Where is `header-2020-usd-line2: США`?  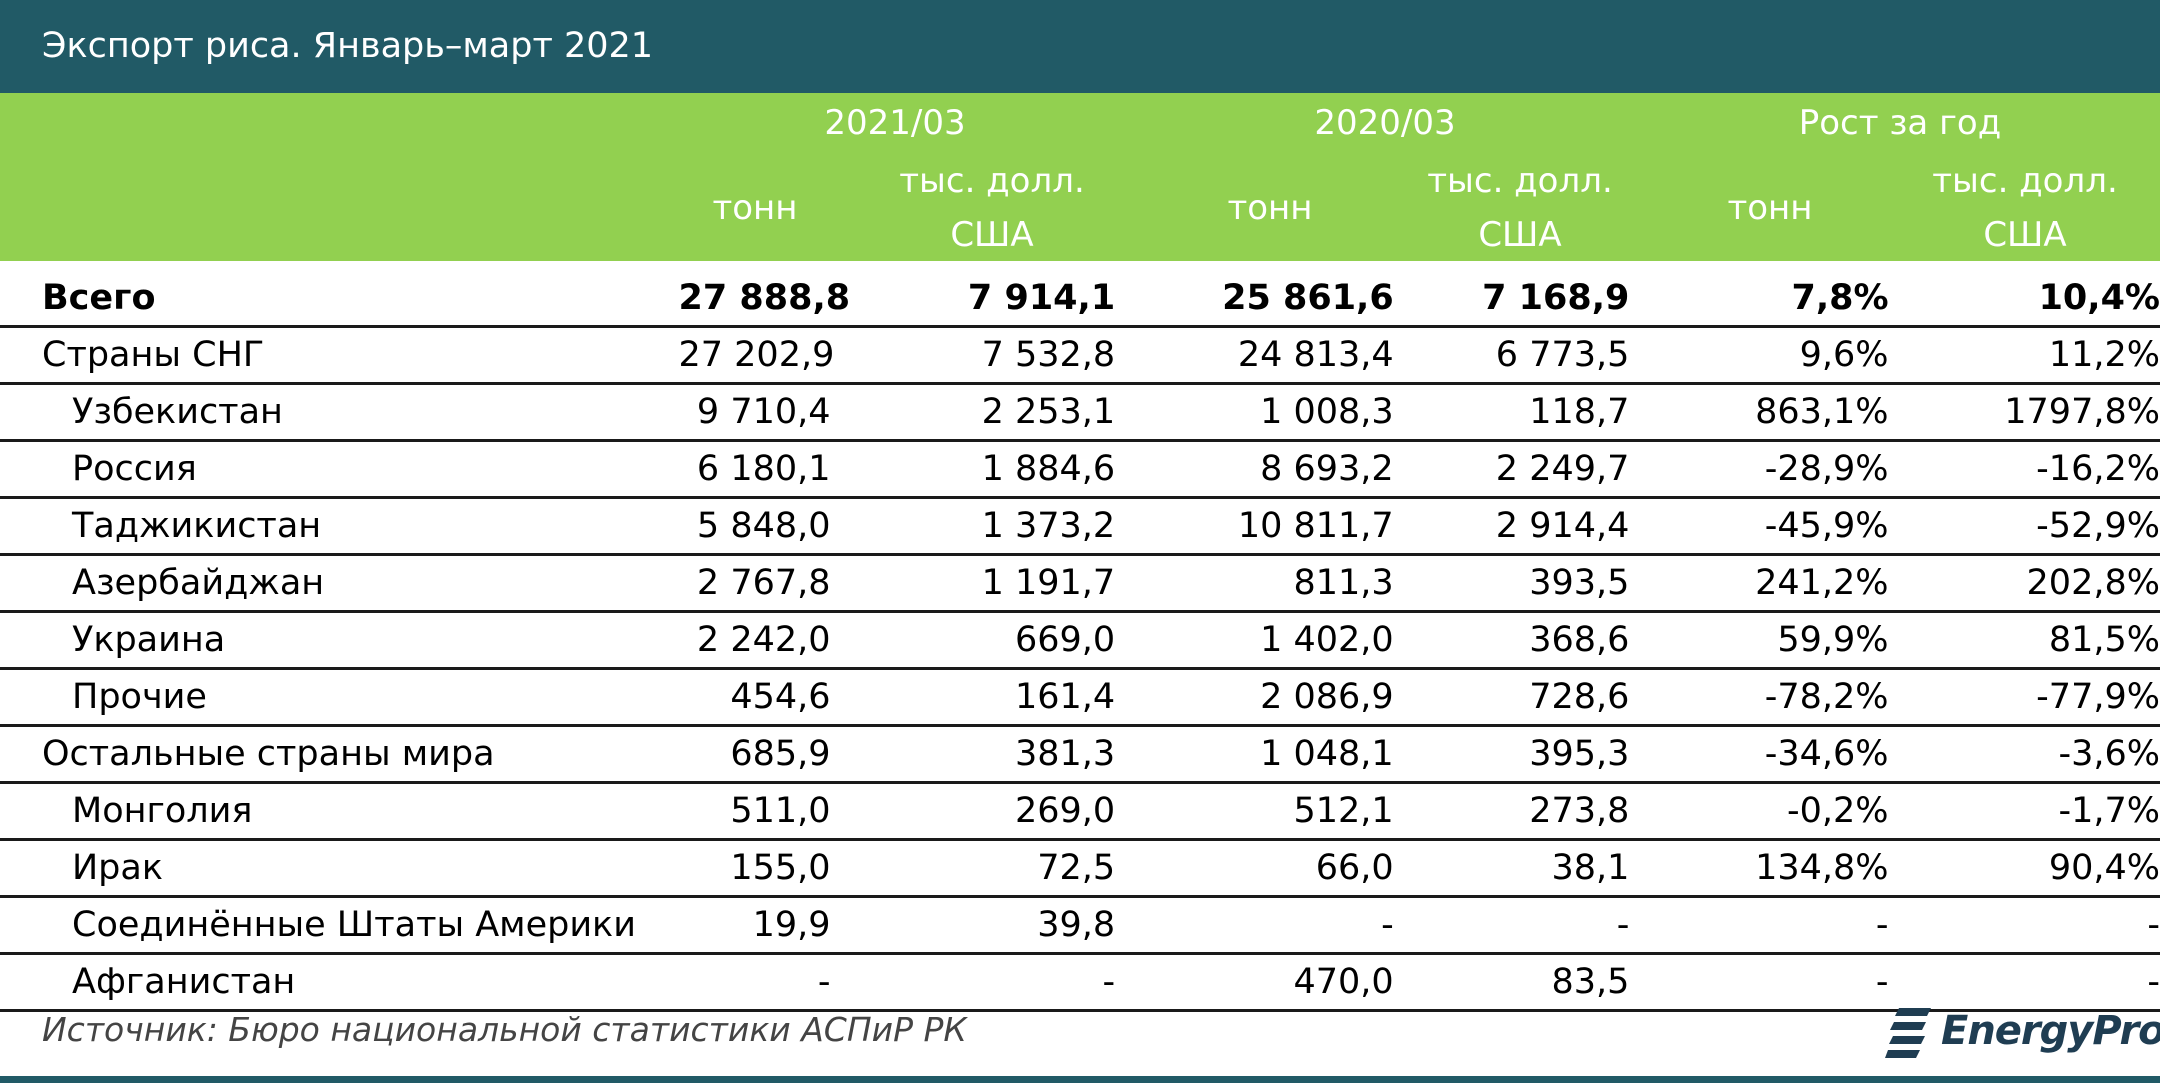
header-2020-usd-line2: США is located at coordinates (1520, 235).